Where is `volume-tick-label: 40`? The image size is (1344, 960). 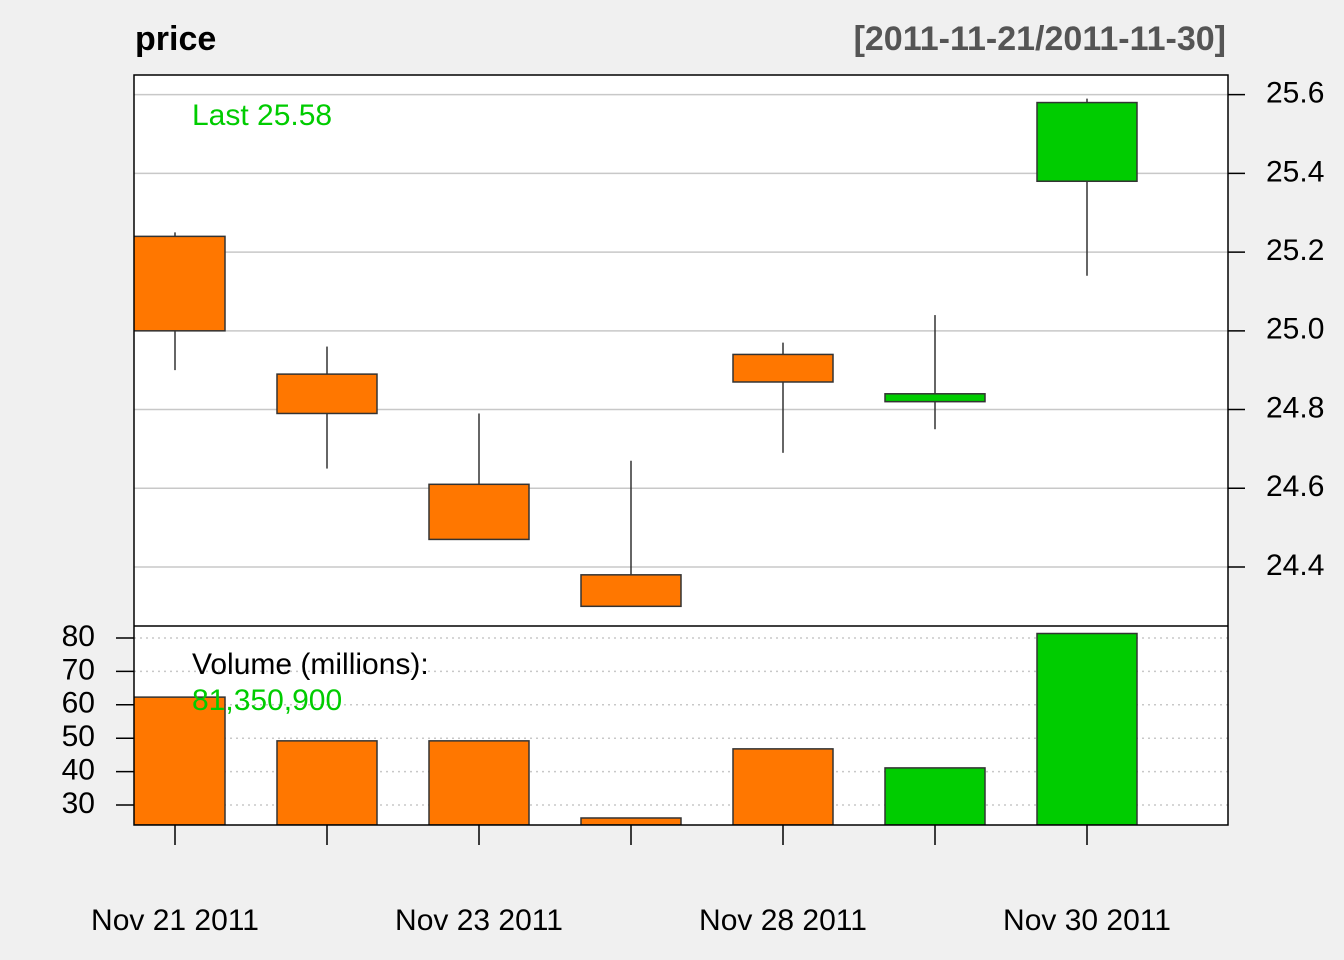 volume-tick-label: 40 is located at coordinates (78, 769).